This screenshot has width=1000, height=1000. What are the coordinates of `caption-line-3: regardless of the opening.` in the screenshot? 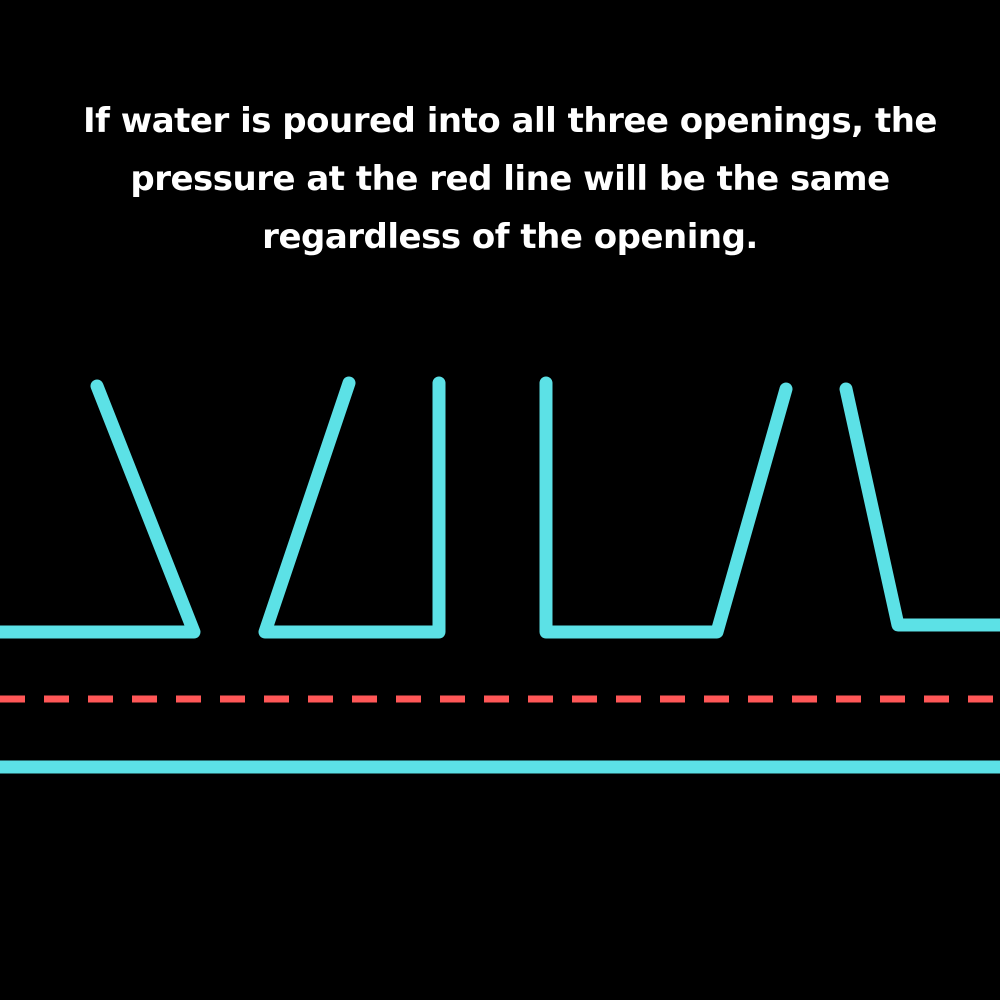 It's located at (510, 237).